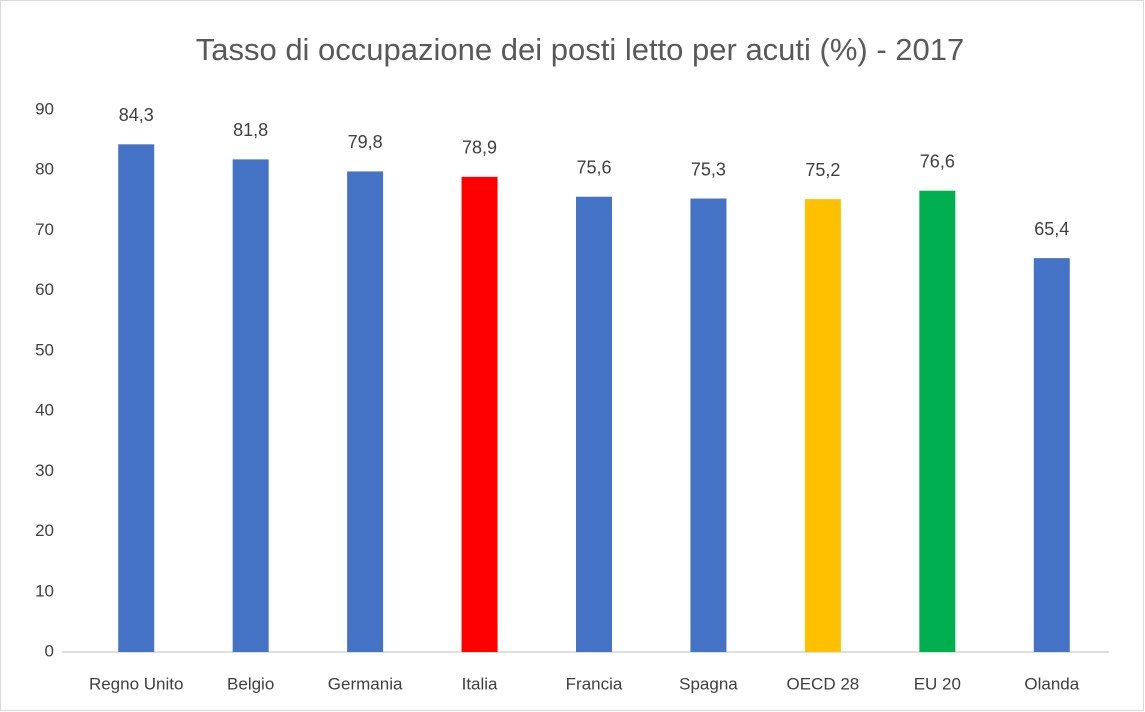  I want to click on x-tick-label: Italia, so click(480, 683).